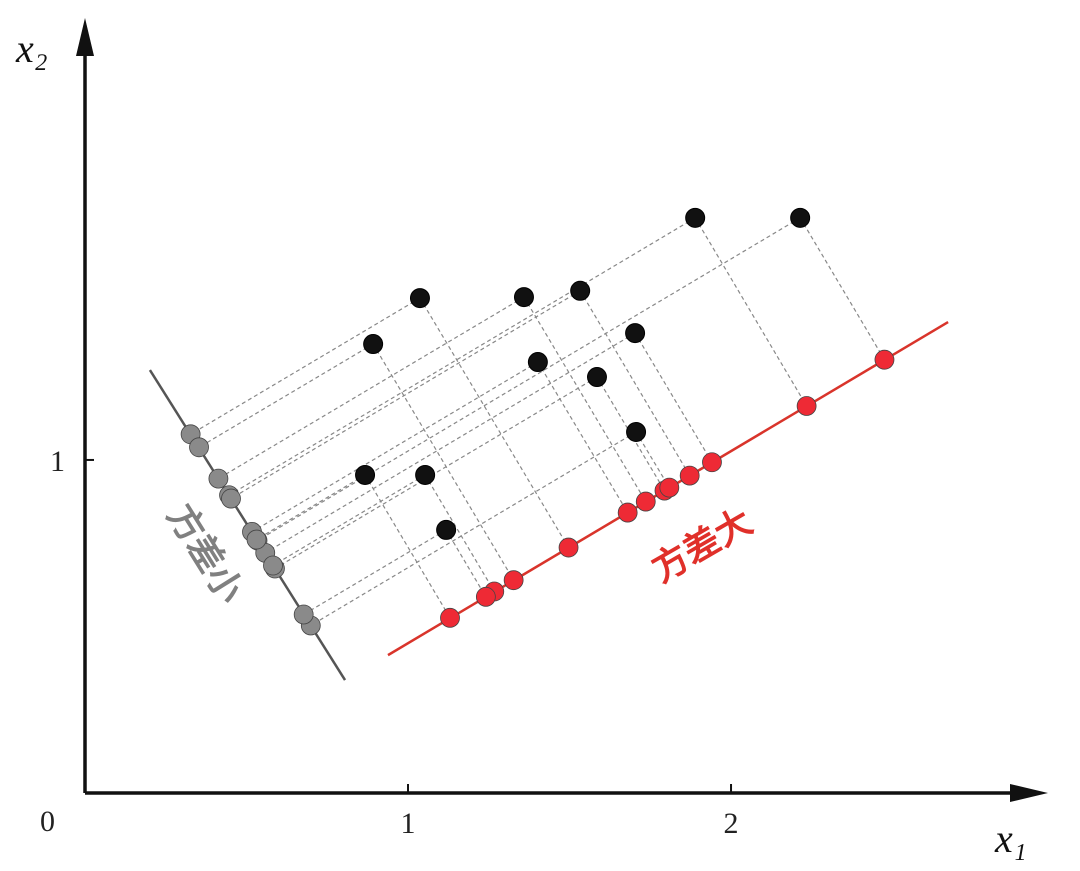 The height and width of the screenshot is (871, 1080). I want to click on y-tick-label: 1, so click(57, 461).